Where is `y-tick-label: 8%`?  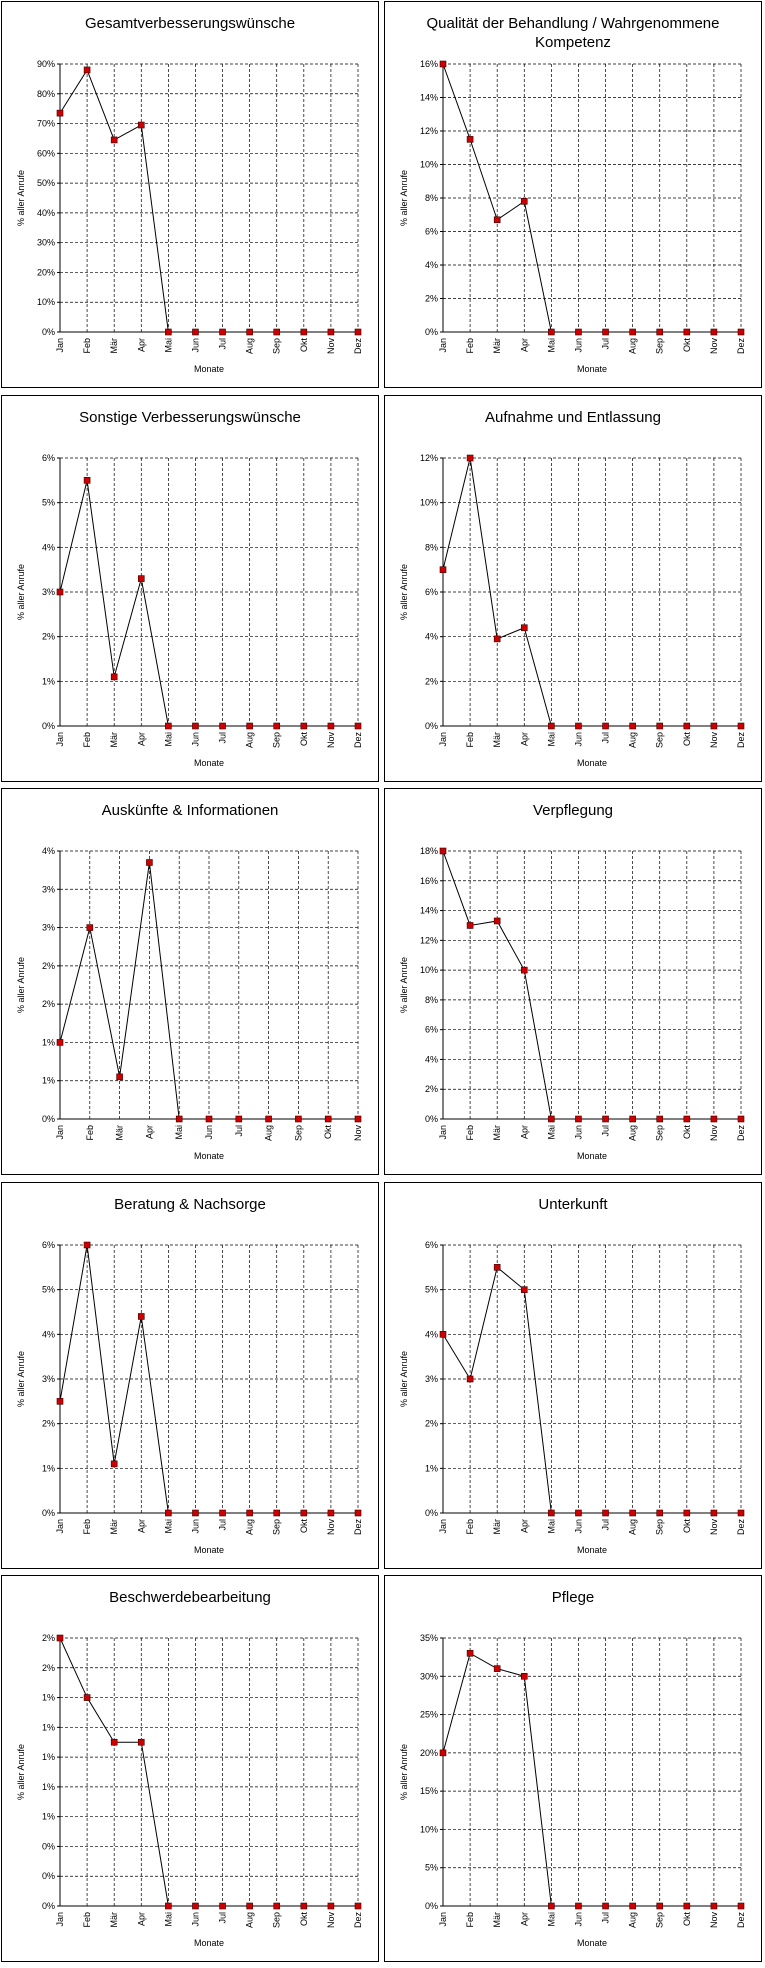
y-tick-label: 8% is located at coordinates (431, 547).